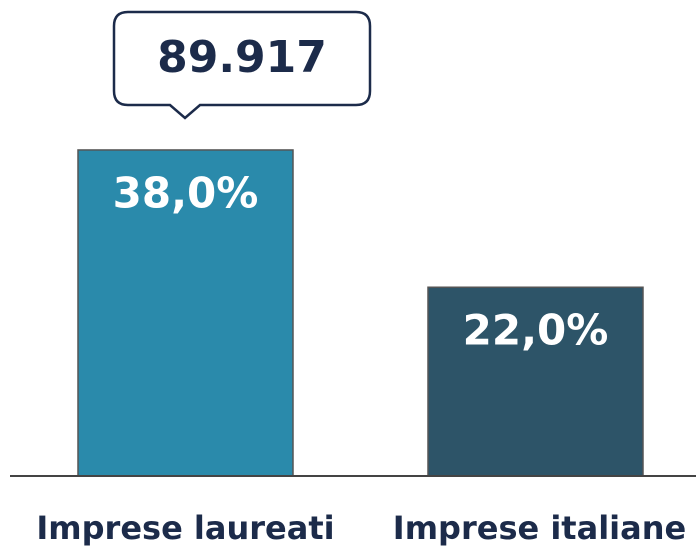 The image size is (696, 553). I want to click on x-tick-label: Imprese laureati, so click(185, 528).